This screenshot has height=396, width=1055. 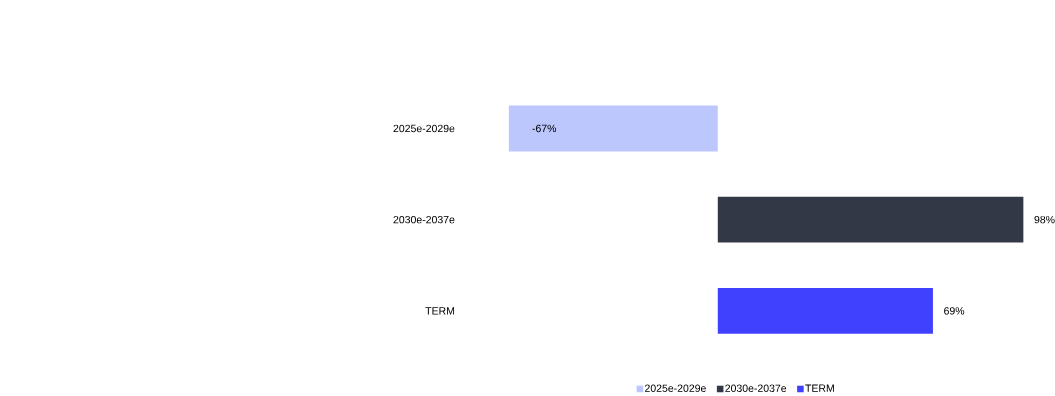 What do you see at coordinates (756, 388) in the screenshot?
I see `legend-label: 2030e-2037e` at bounding box center [756, 388].